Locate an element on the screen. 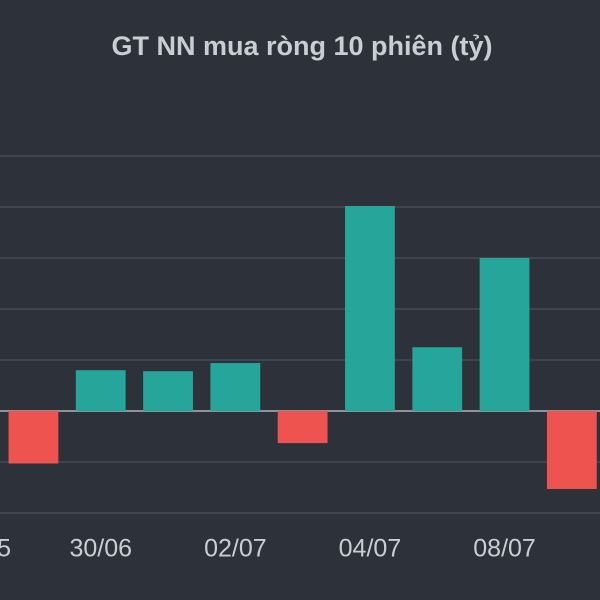  x-tick-label: 02/07 is located at coordinates (235, 549).